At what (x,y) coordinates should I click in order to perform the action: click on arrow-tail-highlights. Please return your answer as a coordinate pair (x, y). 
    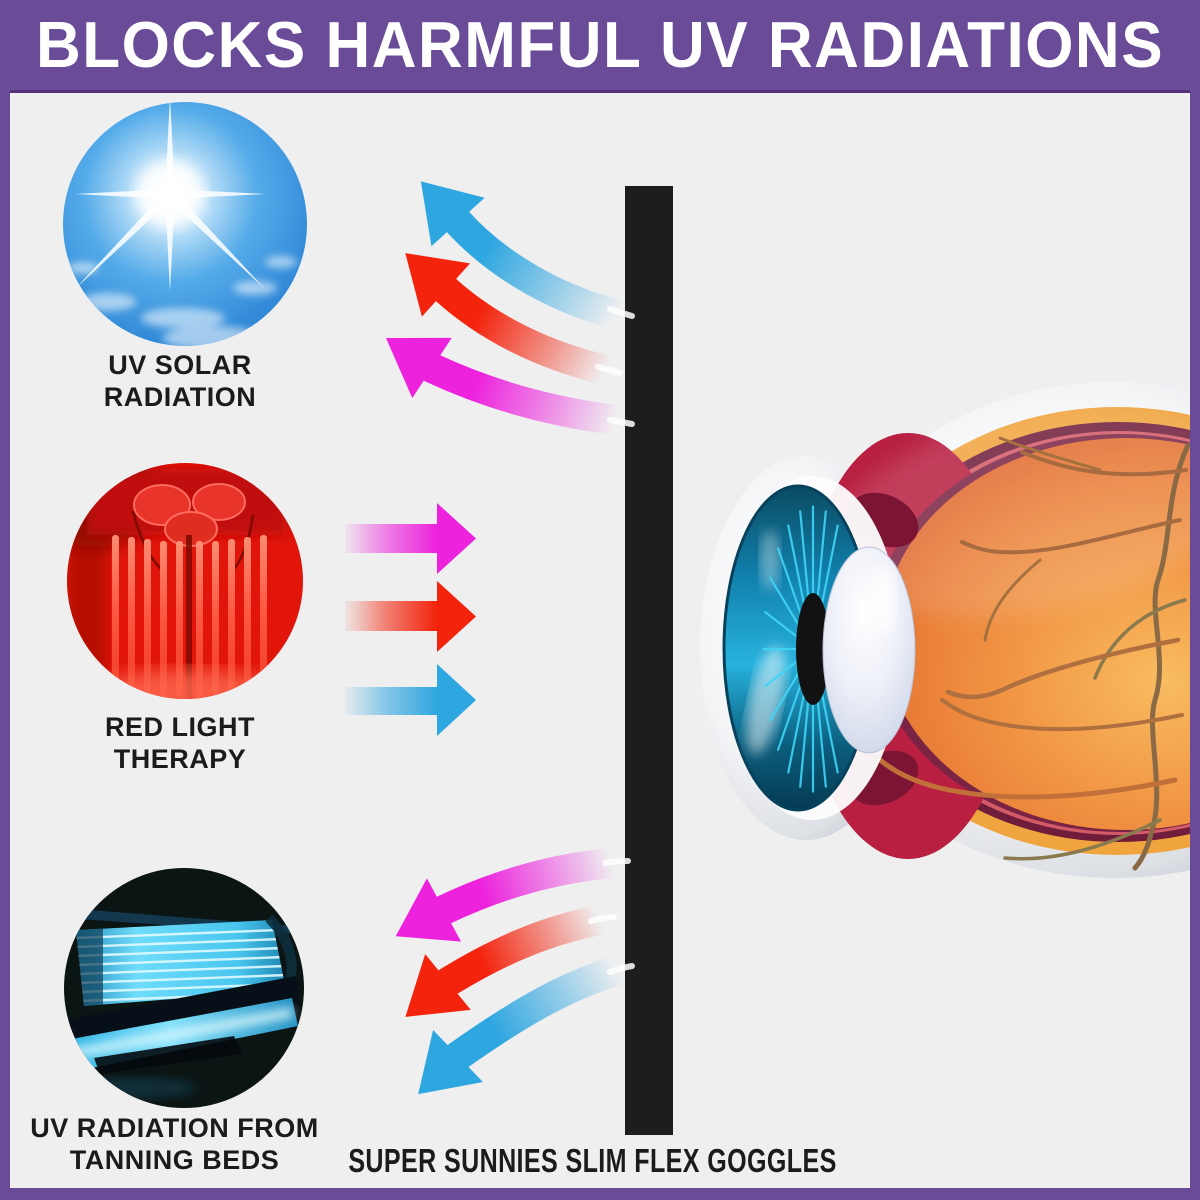
    Looking at the image, I should click on (615, 366).